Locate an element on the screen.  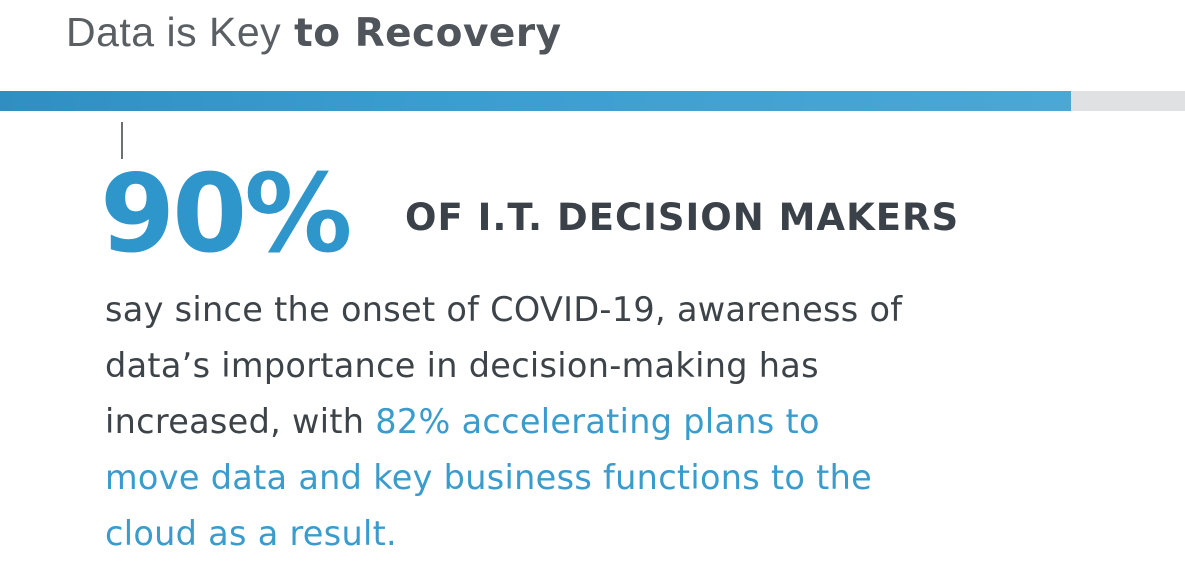
accent-bar is located at coordinates (535, 101).